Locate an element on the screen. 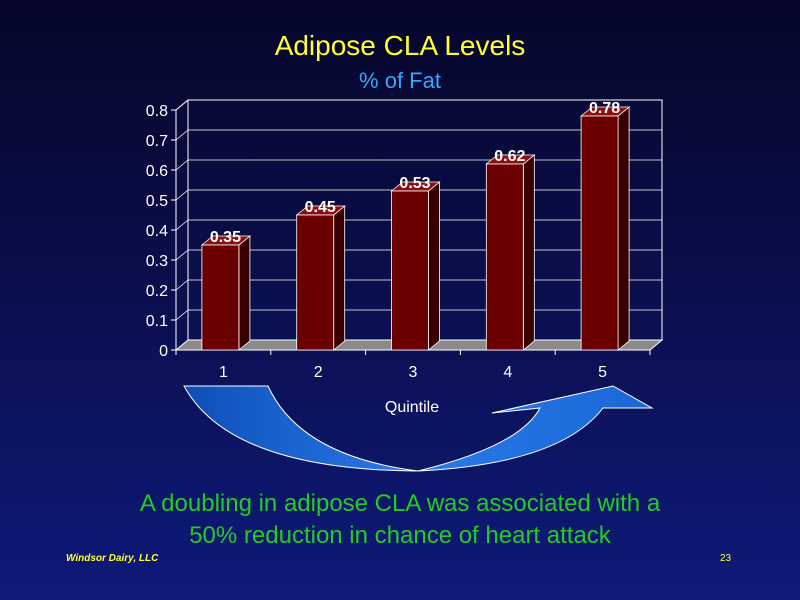  slide-subtitle: % of Fat is located at coordinates (400, 80).